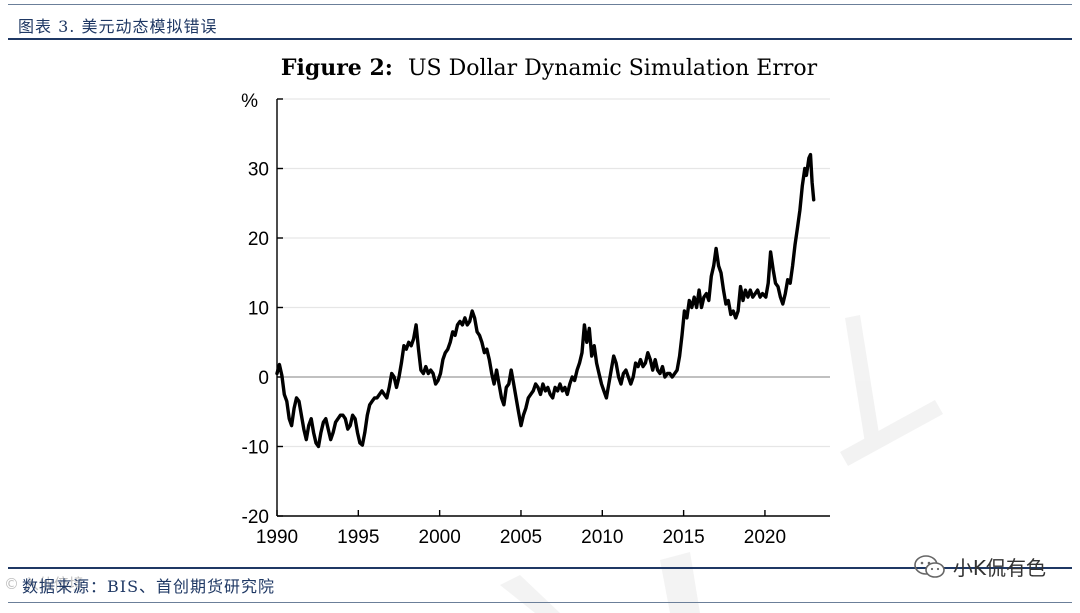  What do you see at coordinates (683, 537) in the screenshot?
I see `x-tick-label: 2015` at bounding box center [683, 537].